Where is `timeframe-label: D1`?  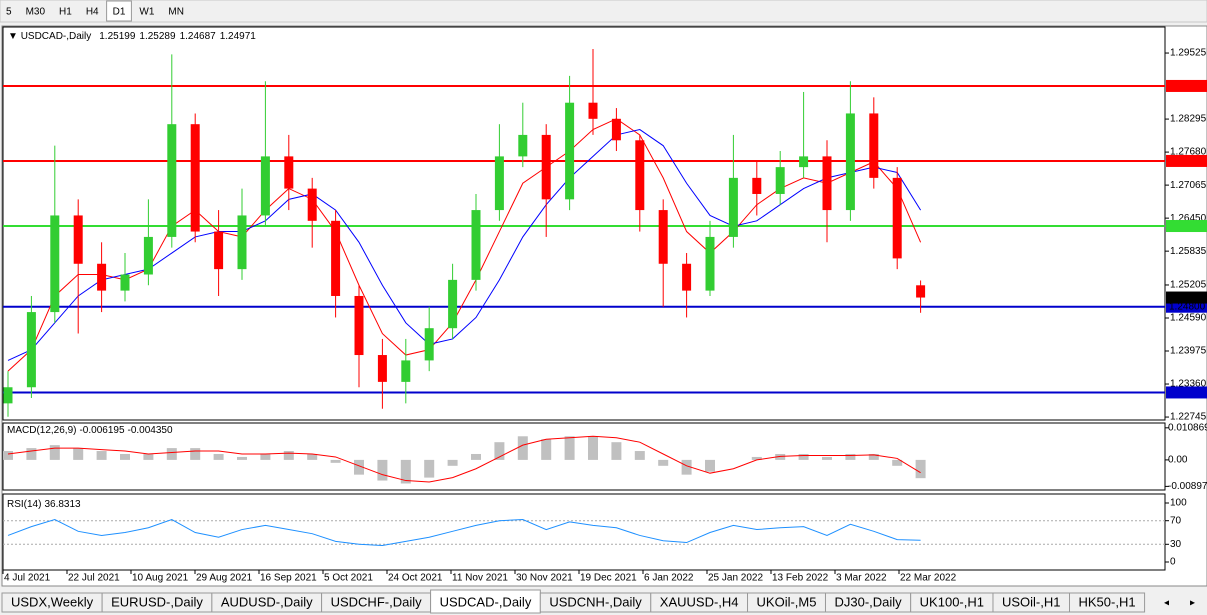 timeframe-label: D1 is located at coordinates (119, 12).